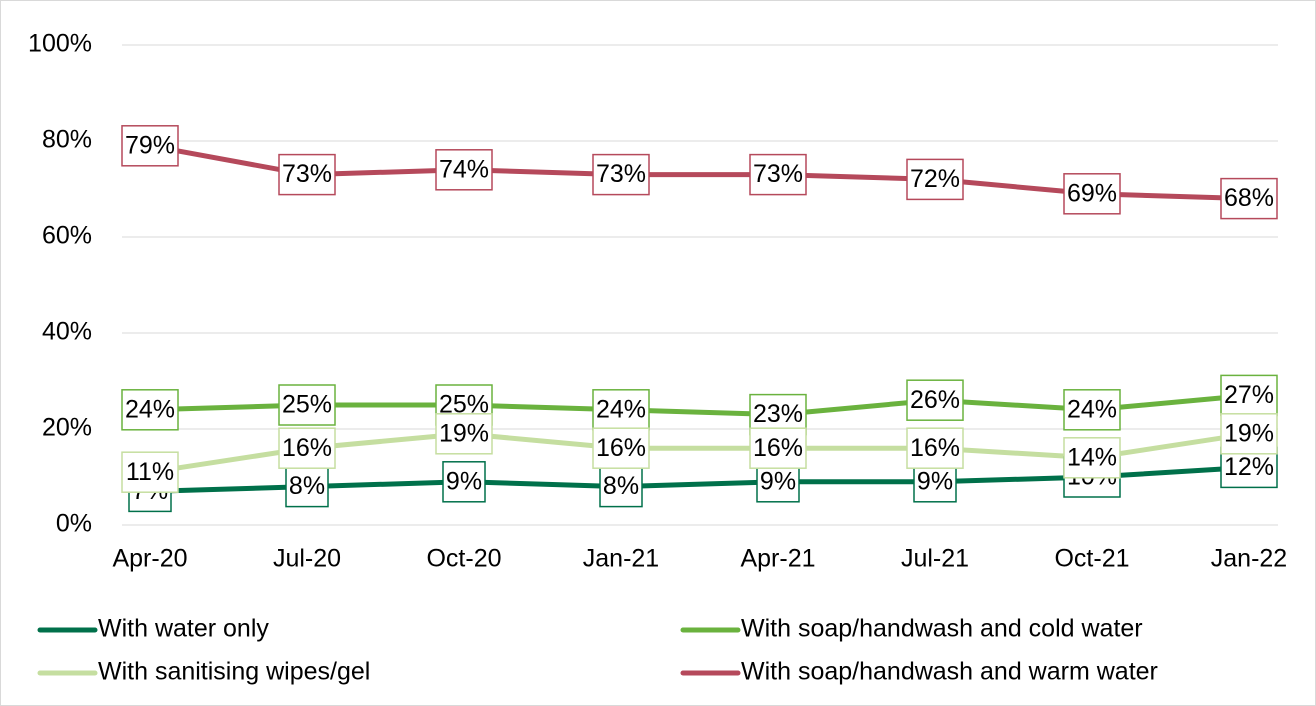 Image resolution: width=1316 pixels, height=706 pixels. I want to click on data-label: 69%, so click(1092, 193).